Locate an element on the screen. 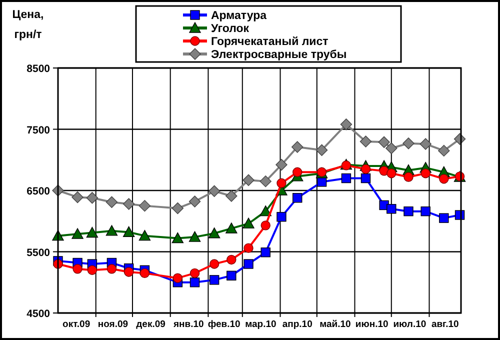  y-tick-label: 5500 is located at coordinates (38, 252).